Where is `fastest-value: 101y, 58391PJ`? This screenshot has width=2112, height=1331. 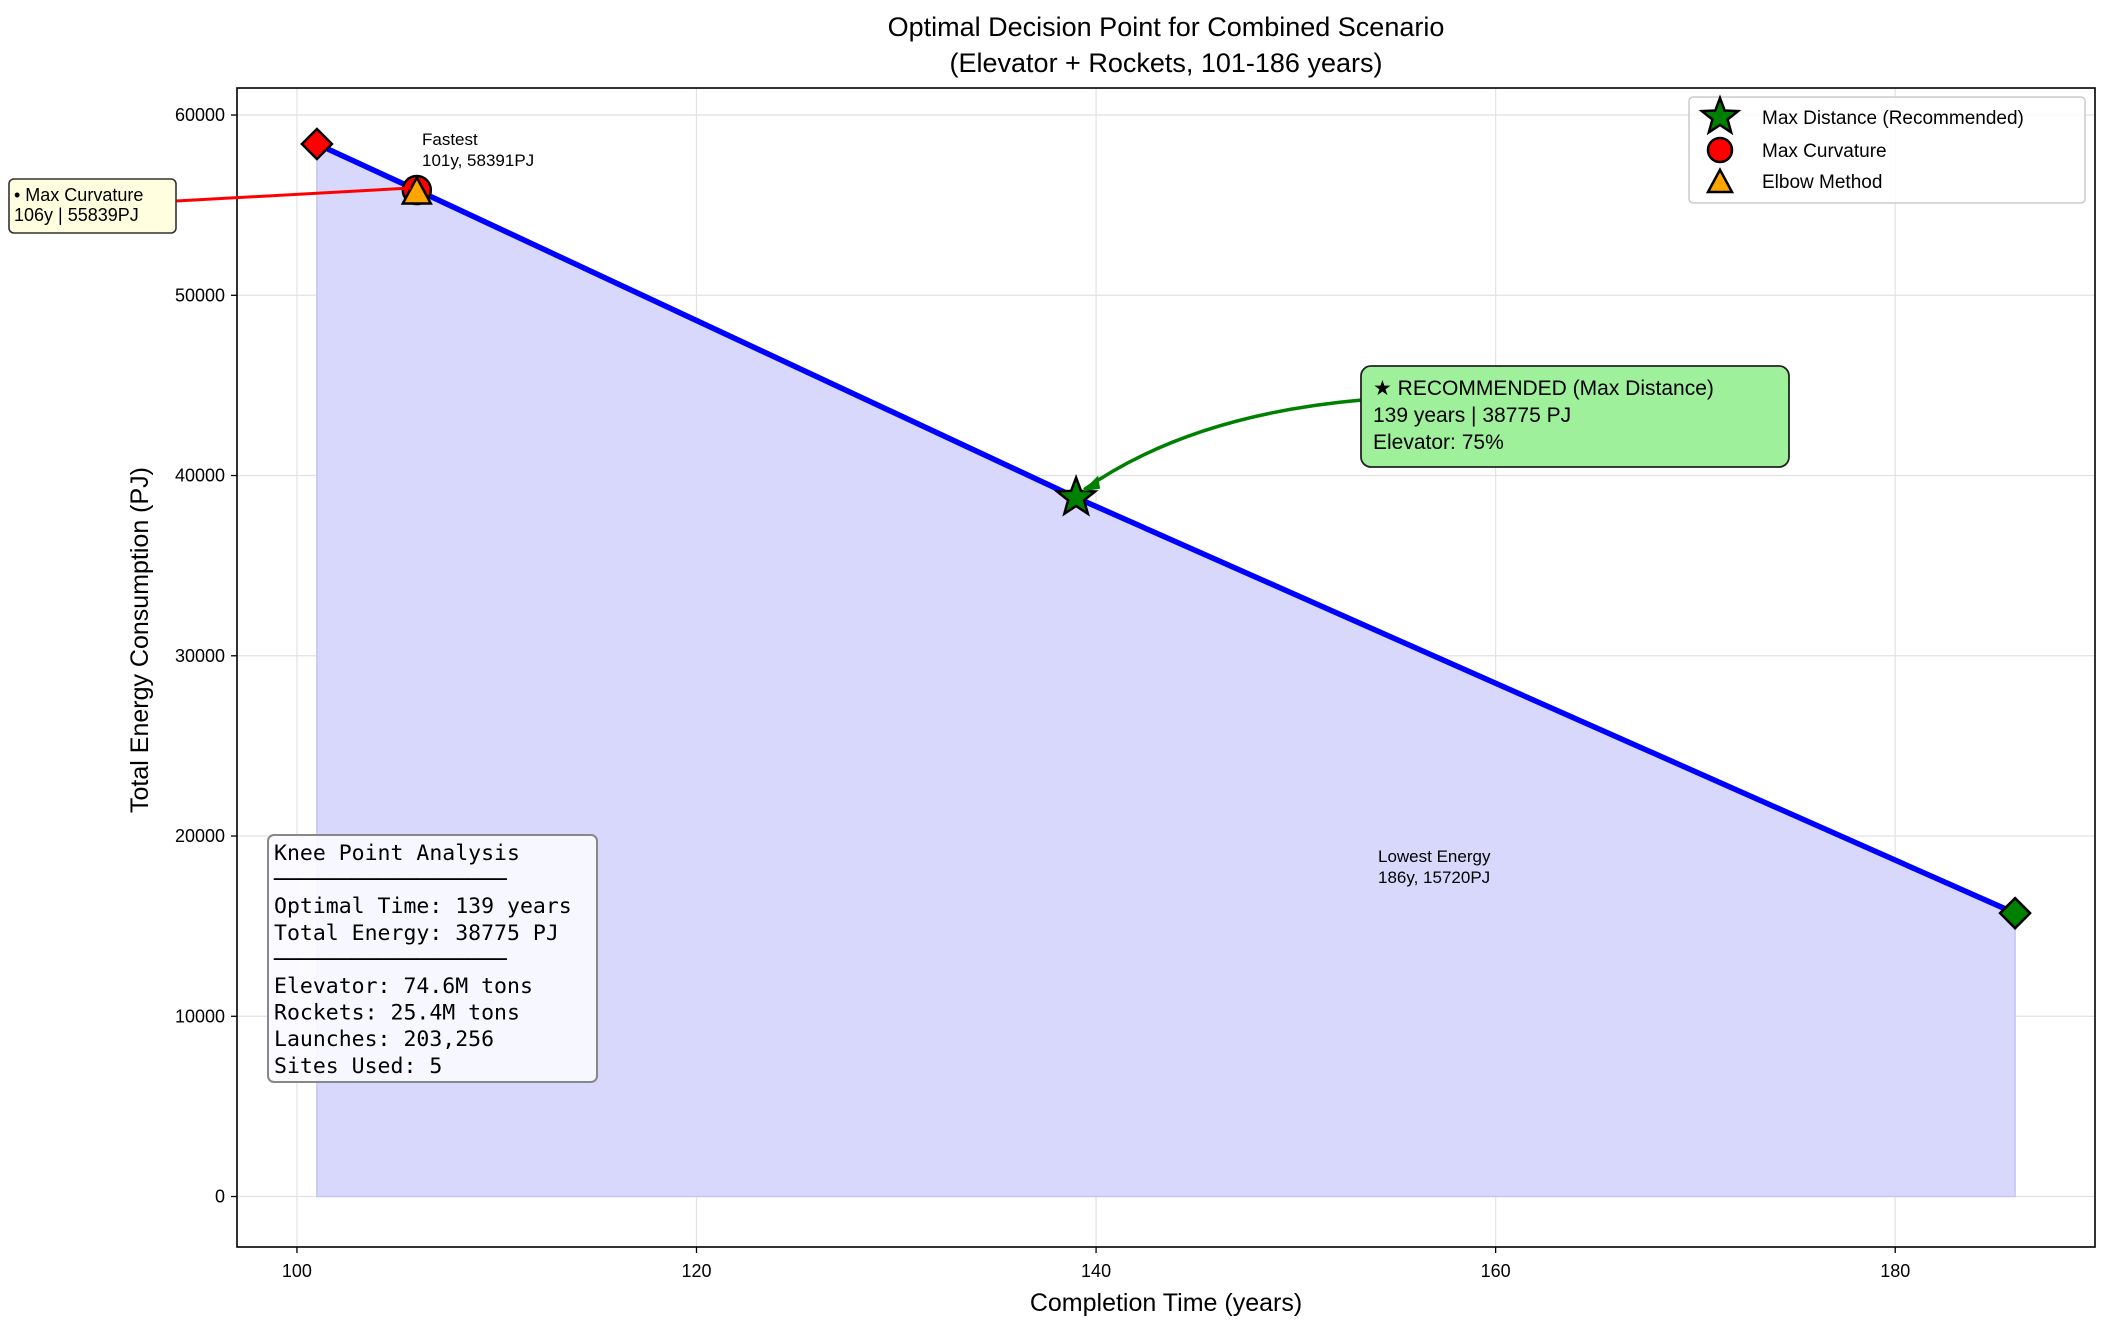 fastest-value: 101y, 58391PJ is located at coordinates (478, 160).